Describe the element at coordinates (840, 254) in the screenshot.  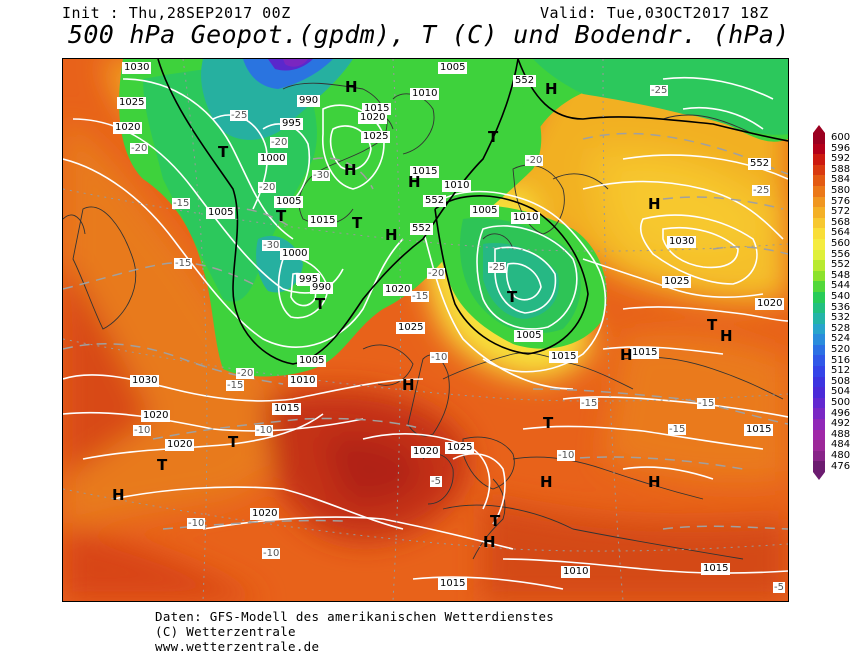
I see `legend-value: 556` at that location.